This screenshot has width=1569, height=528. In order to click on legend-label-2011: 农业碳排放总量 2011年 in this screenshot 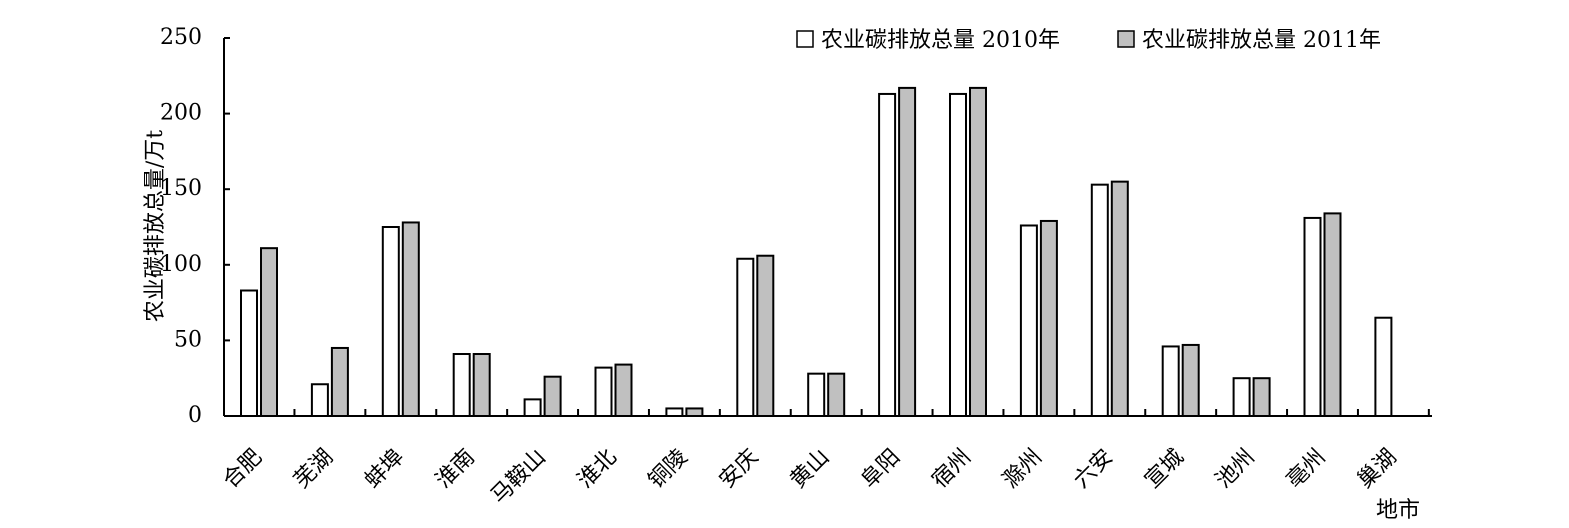, I will do `click(1261, 40)`.